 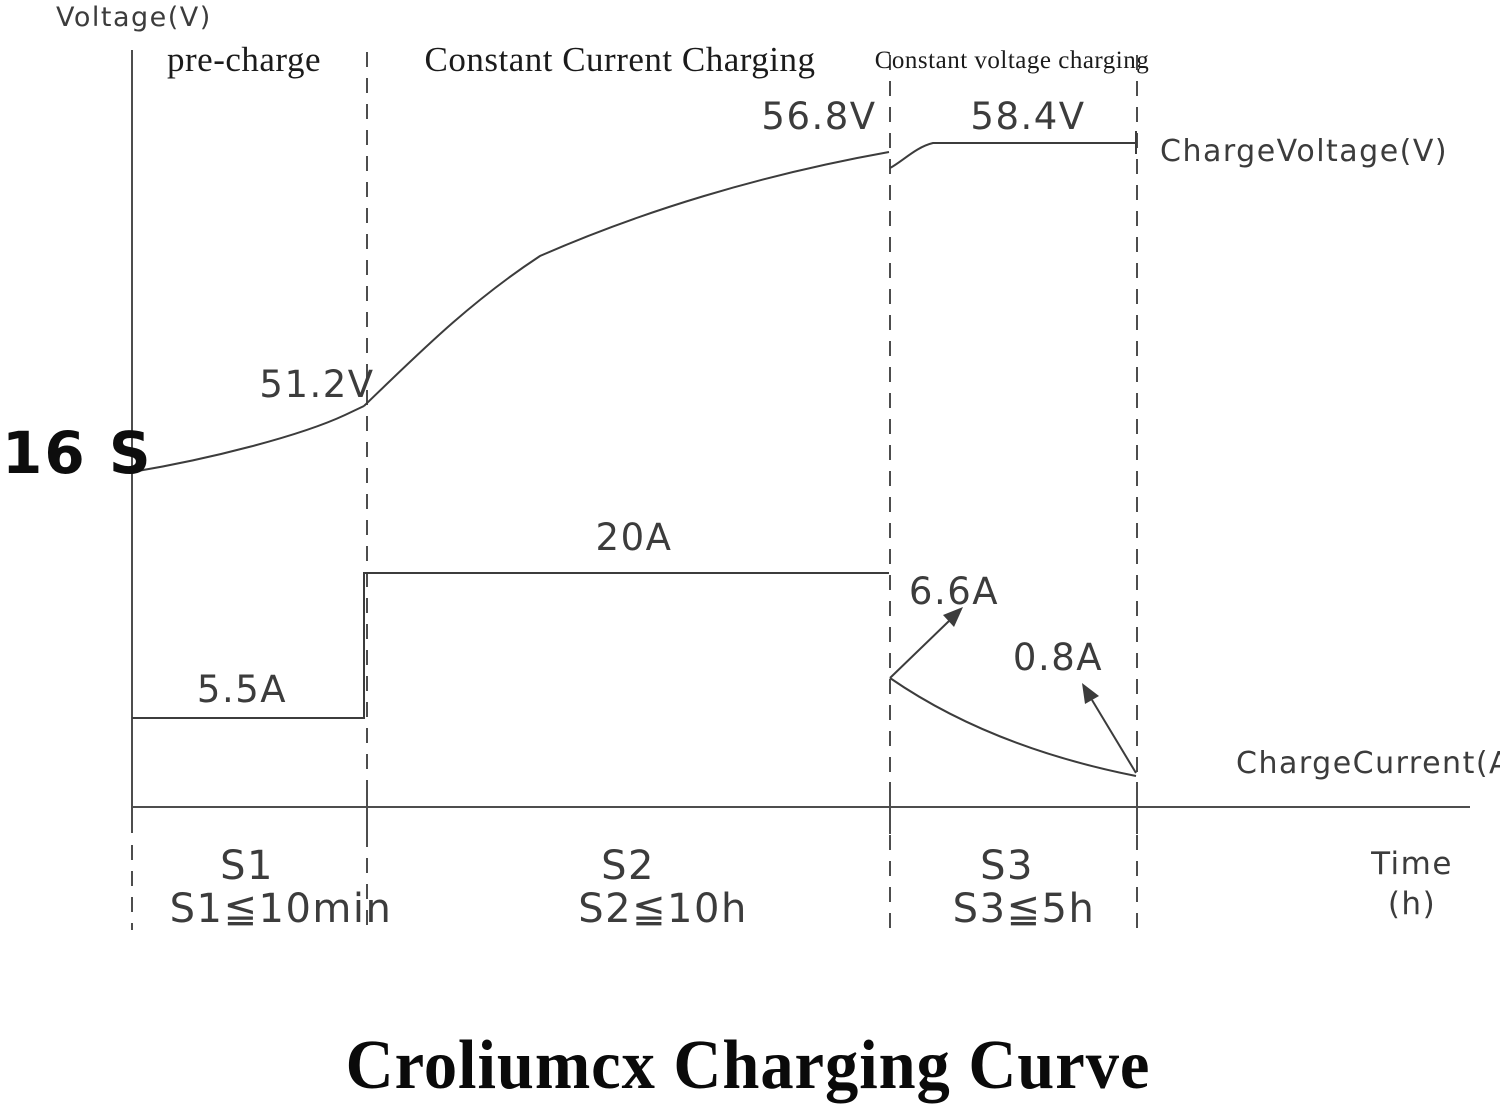 What do you see at coordinates (953, 617) in the screenshot?
I see `arrow-head-6-6a` at bounding box center [953, 617].